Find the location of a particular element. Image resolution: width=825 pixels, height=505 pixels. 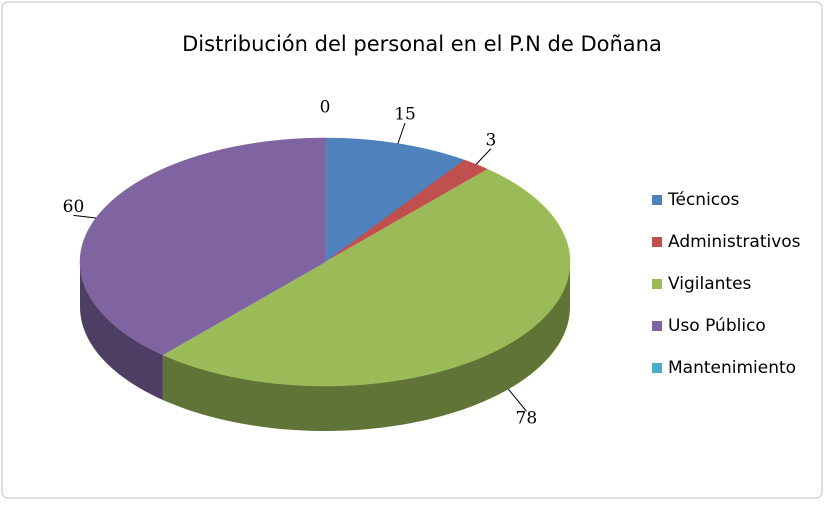

legend-label: Administrativos is located at coordinates (734, 242).